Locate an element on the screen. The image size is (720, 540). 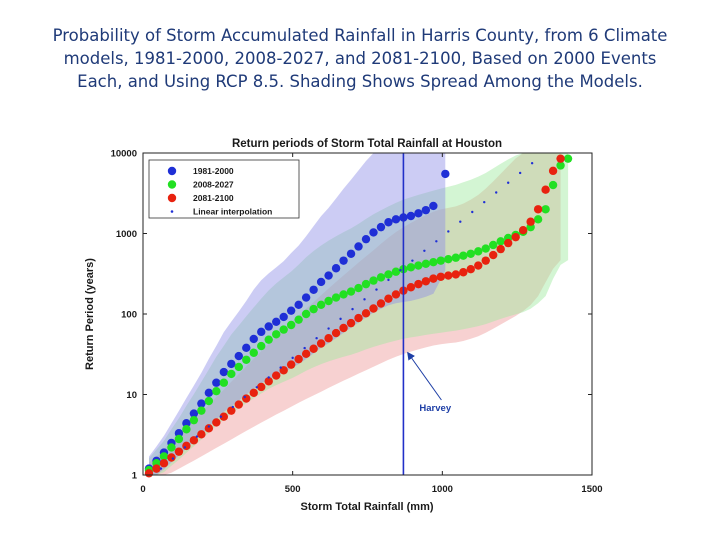
x-tick-label: 1500 is located at coordinates (591, 489).